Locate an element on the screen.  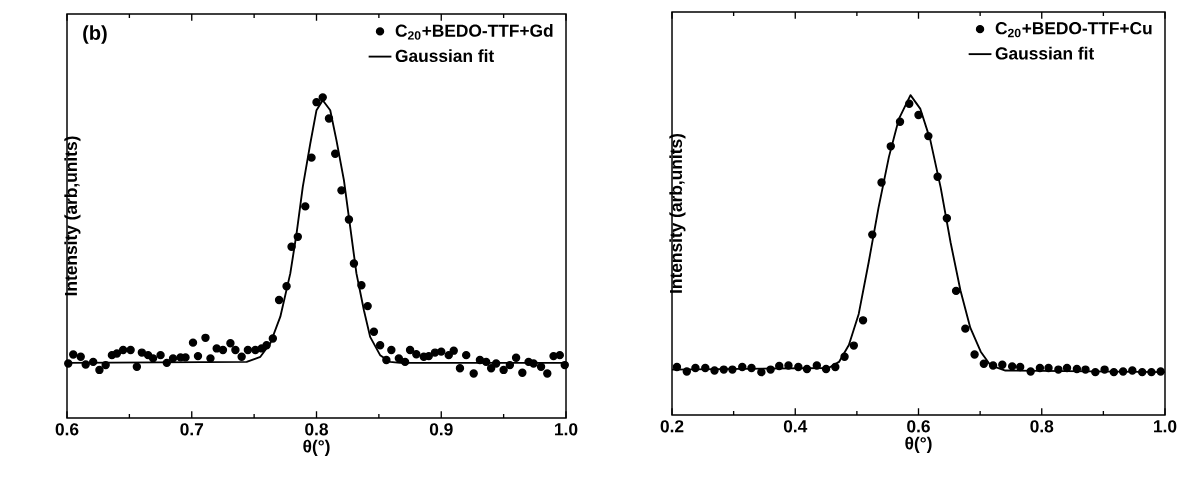
x-tick-label: 0.2 is located at coordinates (672, 426).